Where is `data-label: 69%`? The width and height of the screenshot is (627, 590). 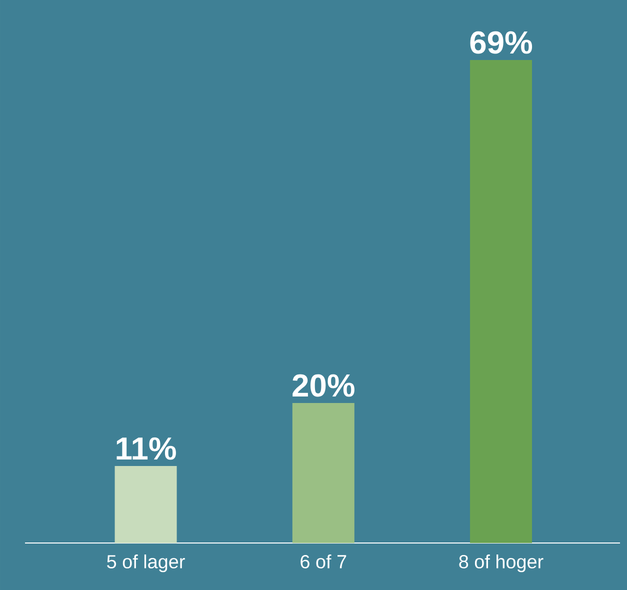 data-label: 69% is located at coordinates (501, 42).